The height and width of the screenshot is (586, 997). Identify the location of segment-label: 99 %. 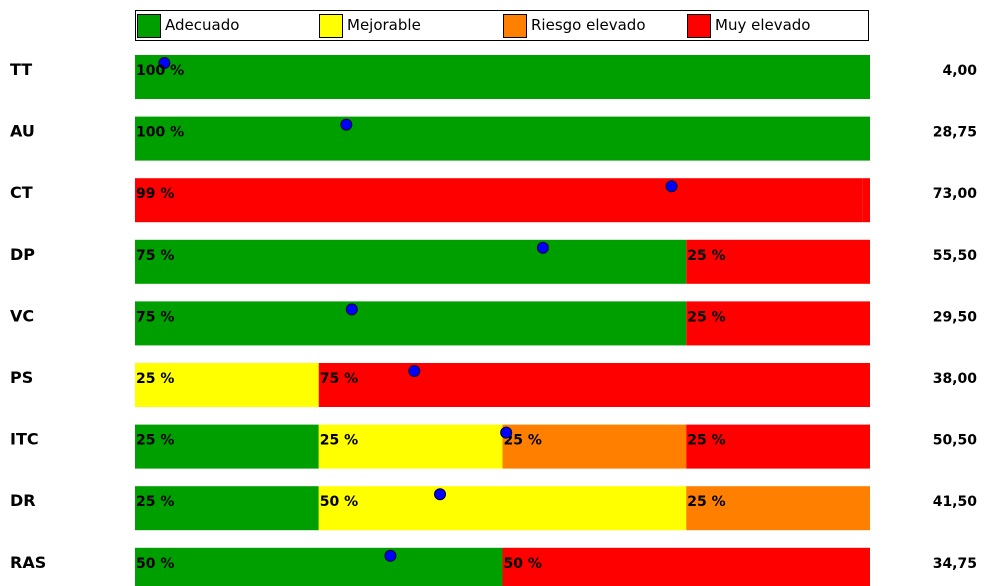
(155, 194).